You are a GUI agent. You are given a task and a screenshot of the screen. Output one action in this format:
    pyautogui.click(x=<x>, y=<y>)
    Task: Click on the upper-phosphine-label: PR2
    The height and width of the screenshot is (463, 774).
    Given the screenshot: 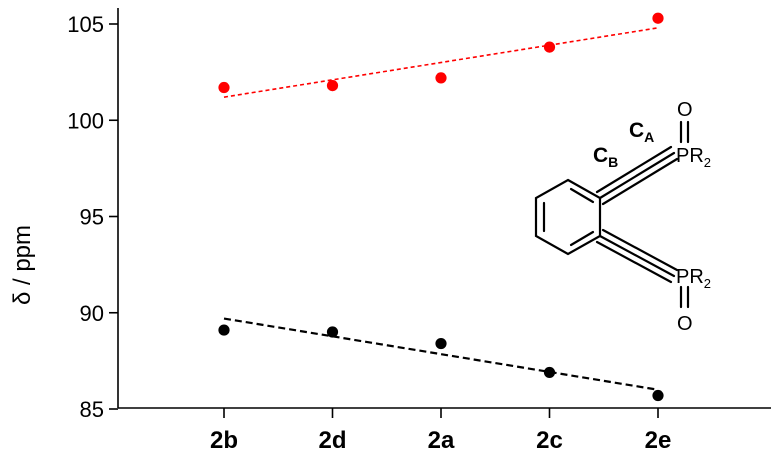 What is the action you would take?
    pyautogui.click(x=693, y=157)
    